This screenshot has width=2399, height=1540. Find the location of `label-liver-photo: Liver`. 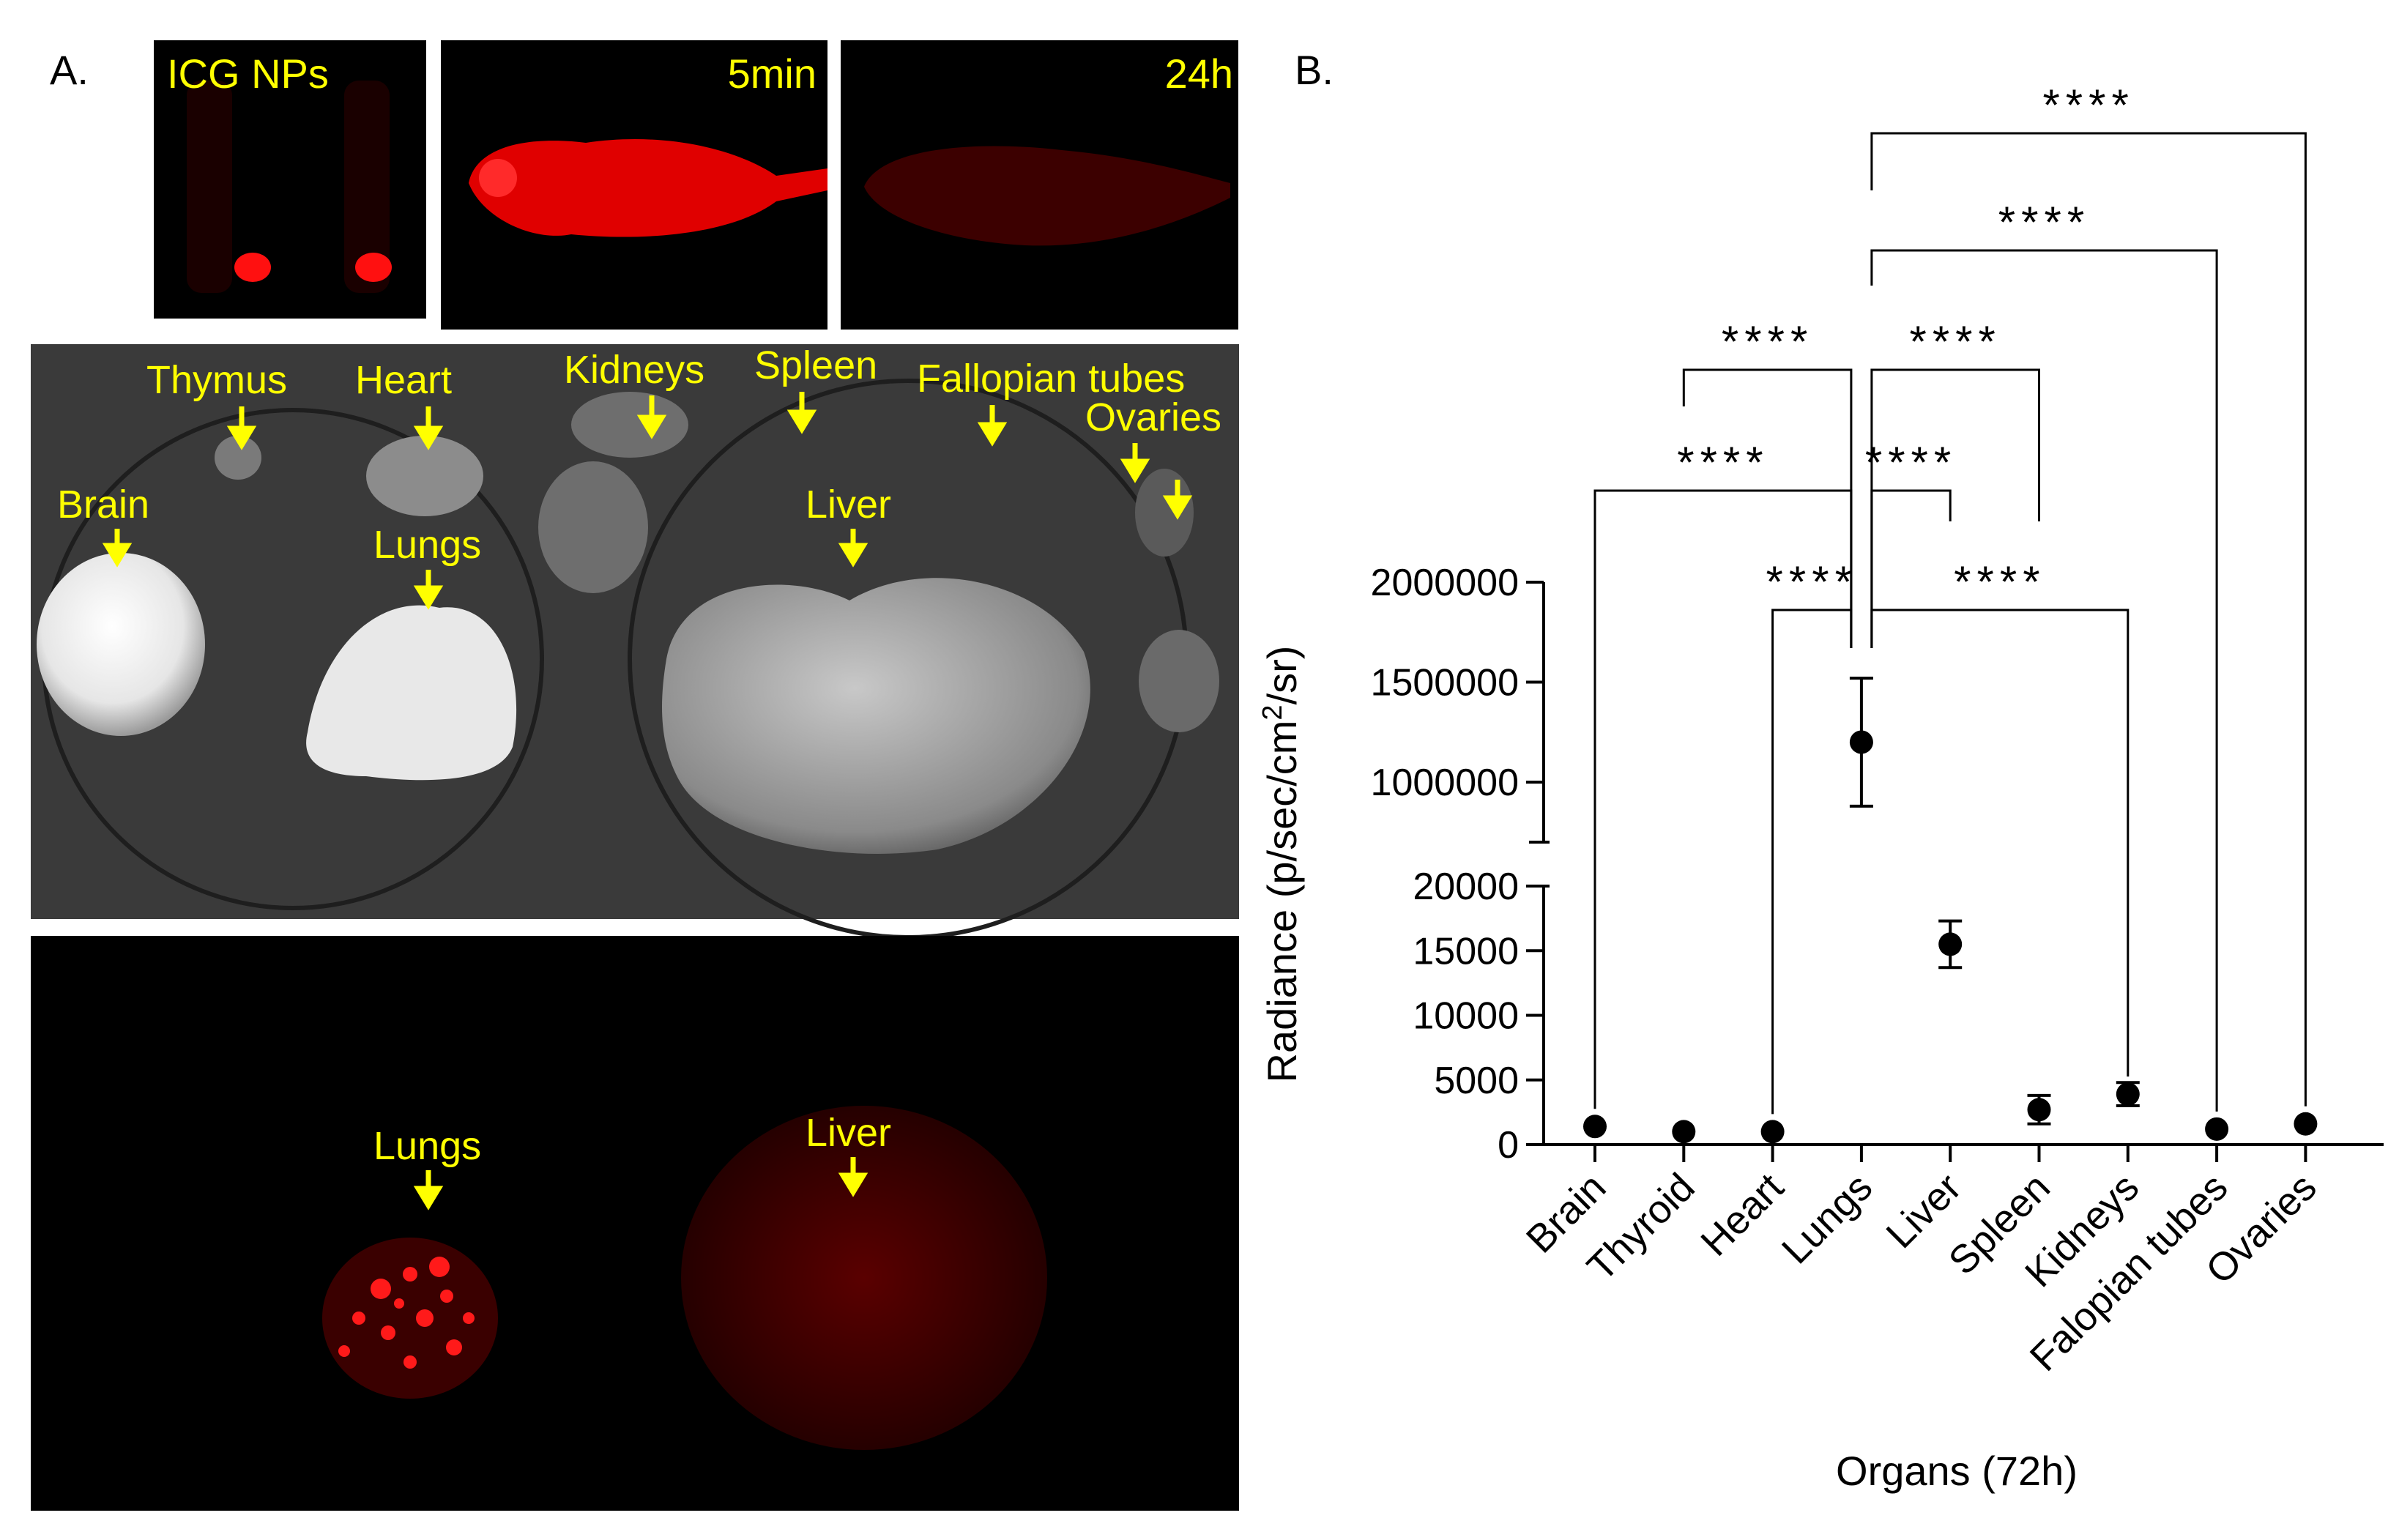

label-liver-photo: Liver is located at coordinates (848, 505).